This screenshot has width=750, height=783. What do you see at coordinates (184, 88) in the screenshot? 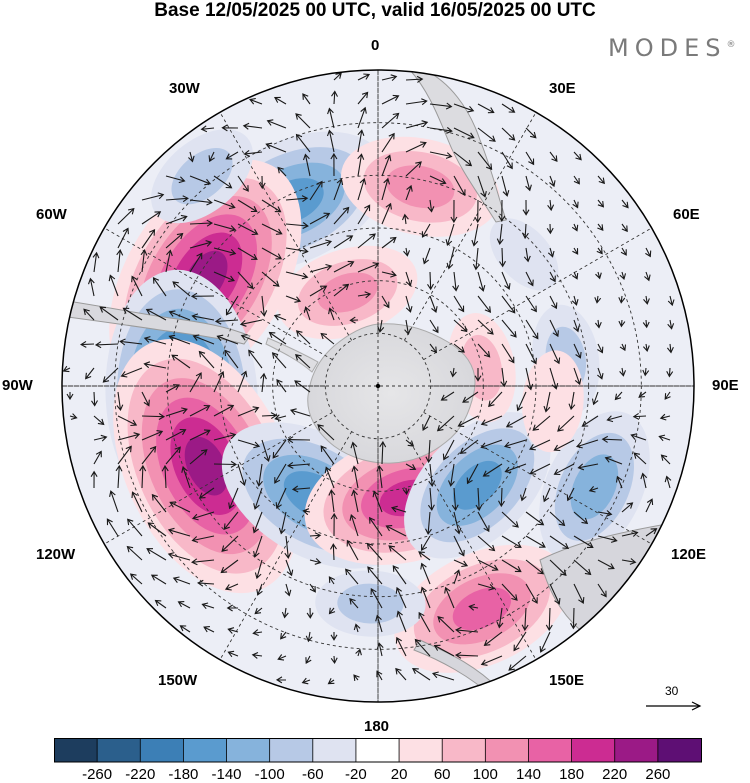
I see `lon-label-30w: 30W` at bounding box center [184, 88].